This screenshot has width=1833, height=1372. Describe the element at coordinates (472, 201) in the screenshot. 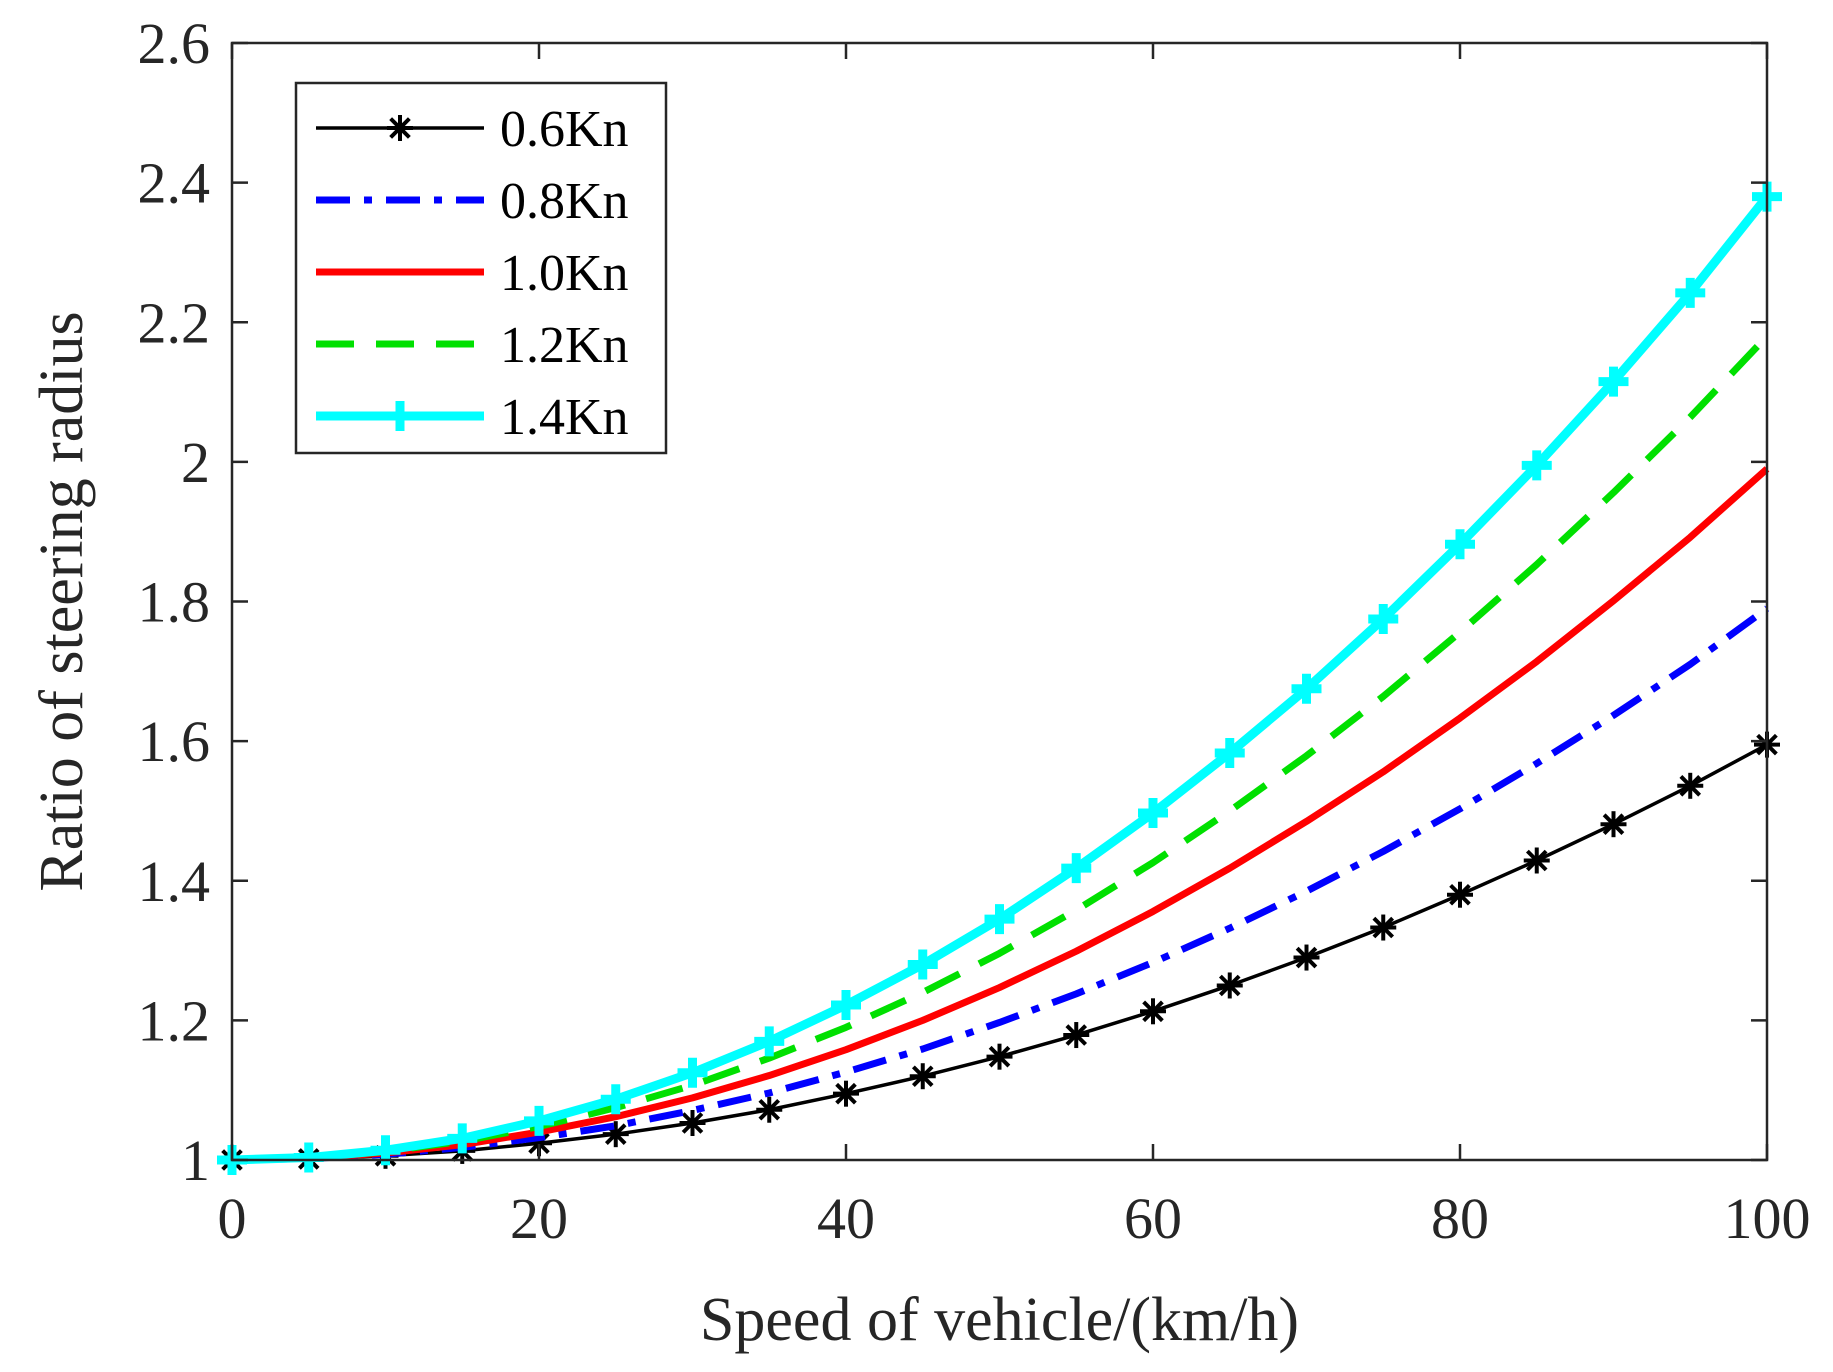

I see `legend-item: 0.8Kn` at that location.